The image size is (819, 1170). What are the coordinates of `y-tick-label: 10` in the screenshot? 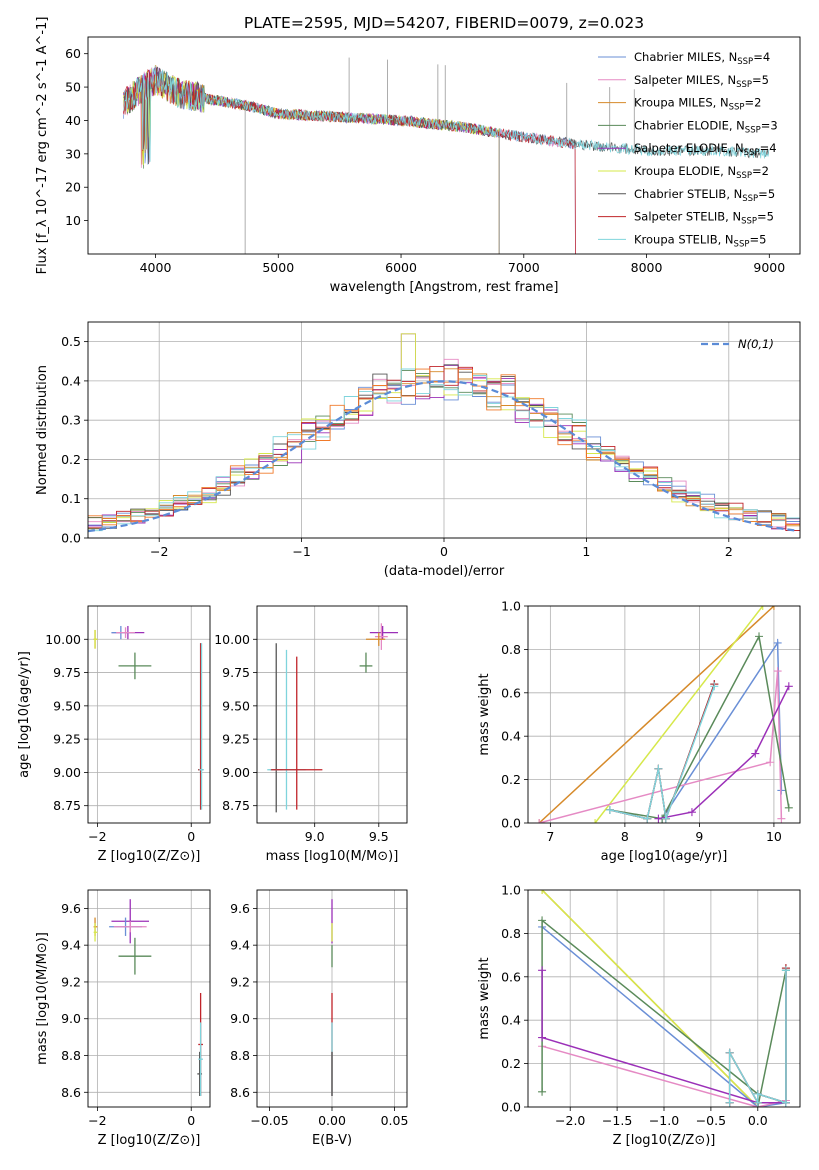 It's located at (73, 220).